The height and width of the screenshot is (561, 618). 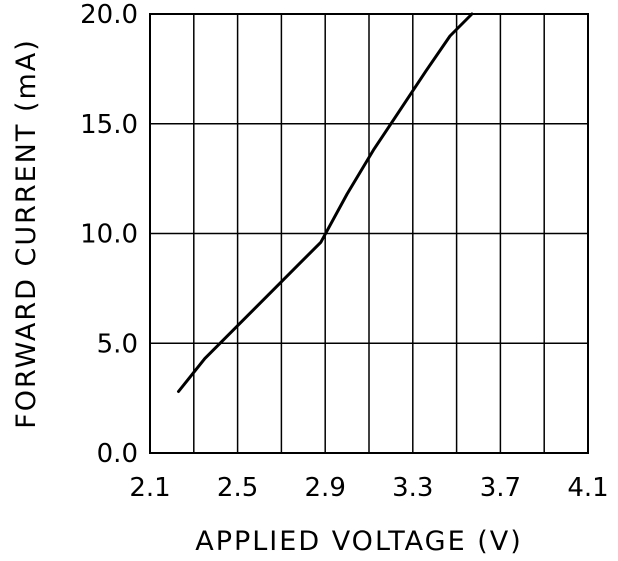 What do you see at coordinates (325, 488) in the screenshot?
I see `x-tick-label: 2.9` at bounding box center [325, 488].